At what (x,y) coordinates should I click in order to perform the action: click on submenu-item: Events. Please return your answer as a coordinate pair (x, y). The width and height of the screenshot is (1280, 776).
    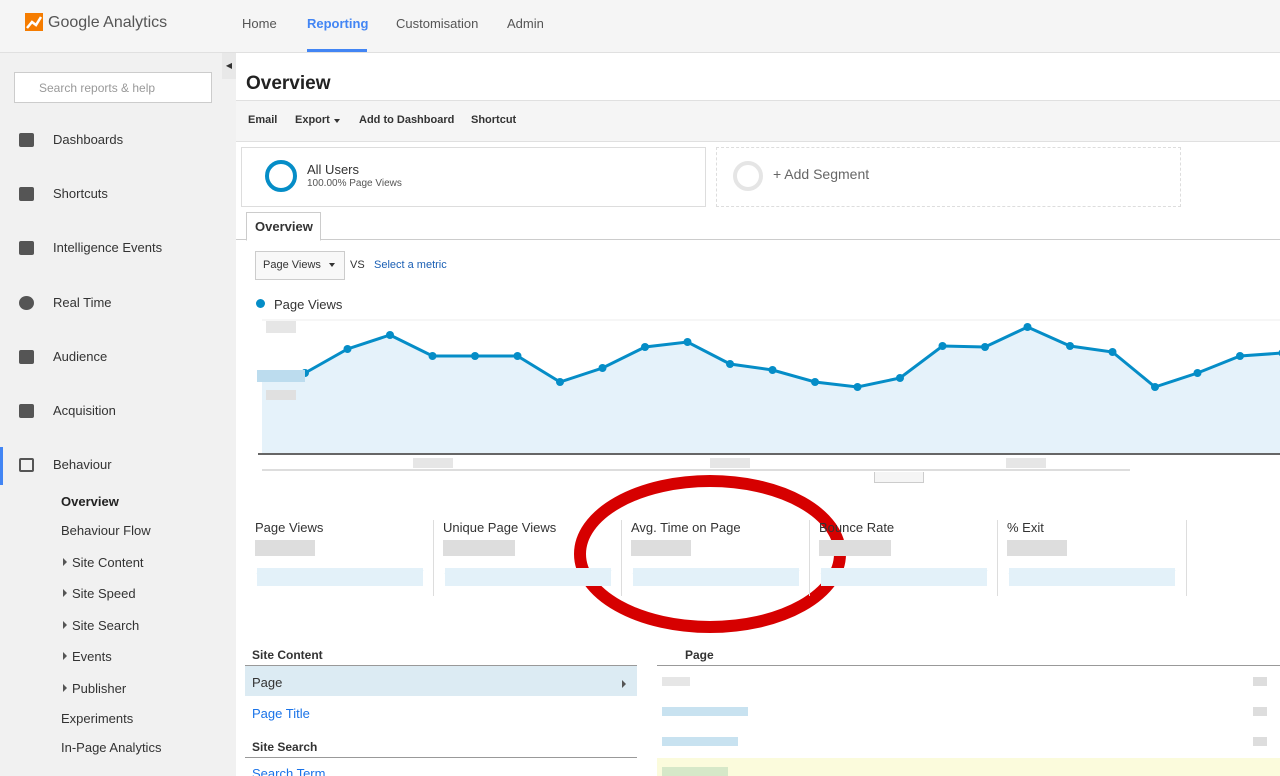
    Looking at the image, I should click on (87, 656).